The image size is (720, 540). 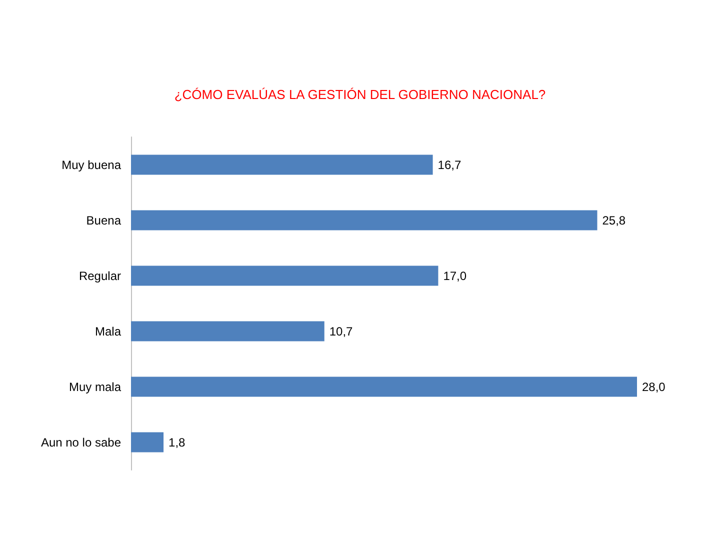 What do you see at coordinates (95, 387) in the screenshot?
I see `y-tick-label: Muy mala` at bounding box center [95, 387].